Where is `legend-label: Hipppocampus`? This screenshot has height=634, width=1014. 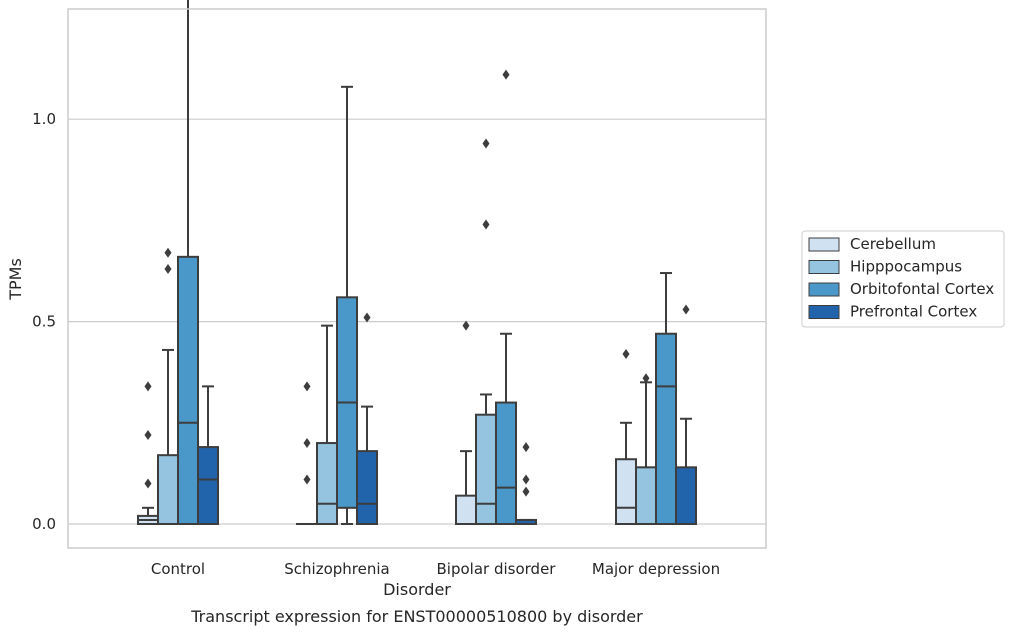
legend-label: Hipppocampus is located at coordinates (906, 267).